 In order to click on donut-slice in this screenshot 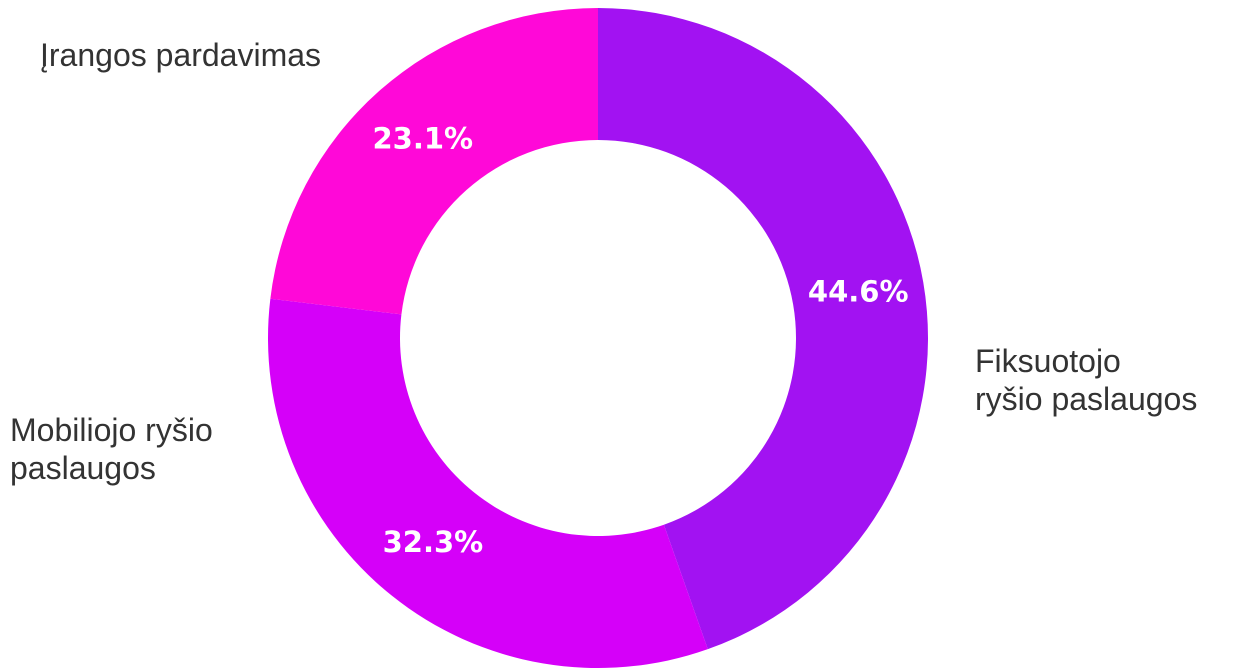, I will do `click(434, 161)`.